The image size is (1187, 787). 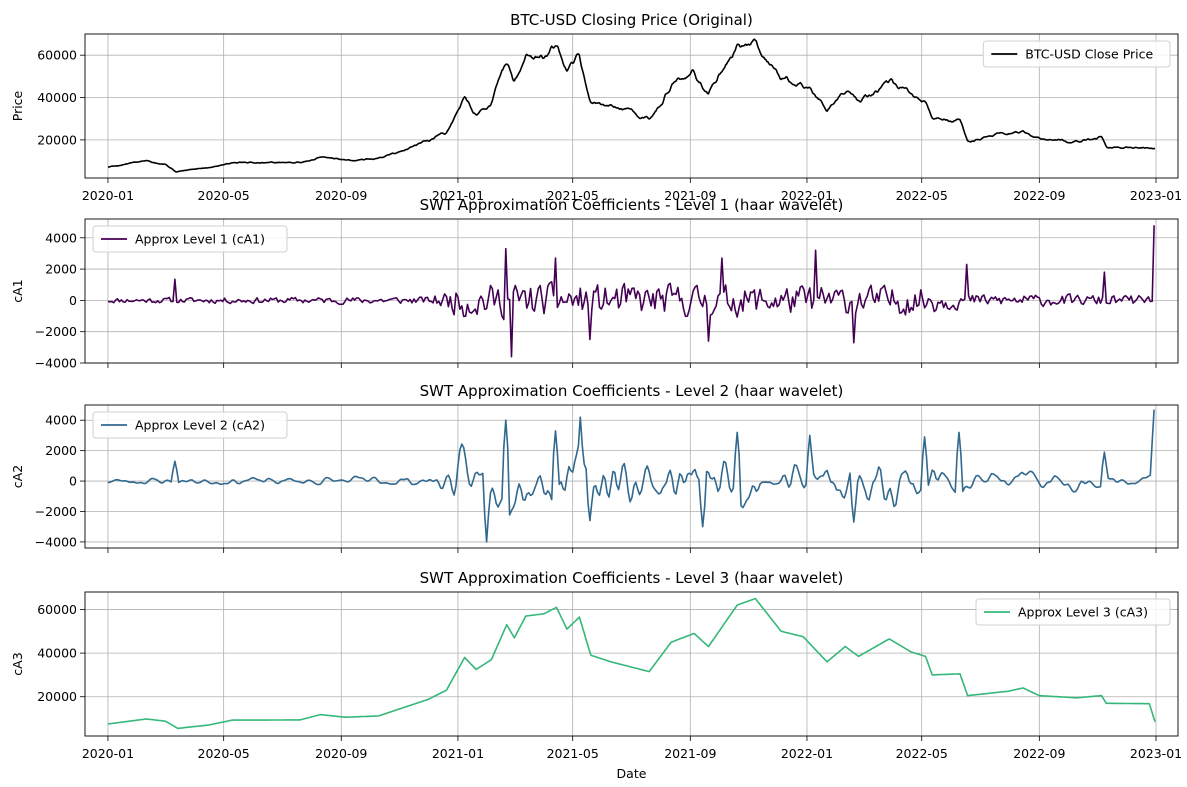 I want to click on legend: Approx Level 1 (cA1), so click(x=190, y=239).